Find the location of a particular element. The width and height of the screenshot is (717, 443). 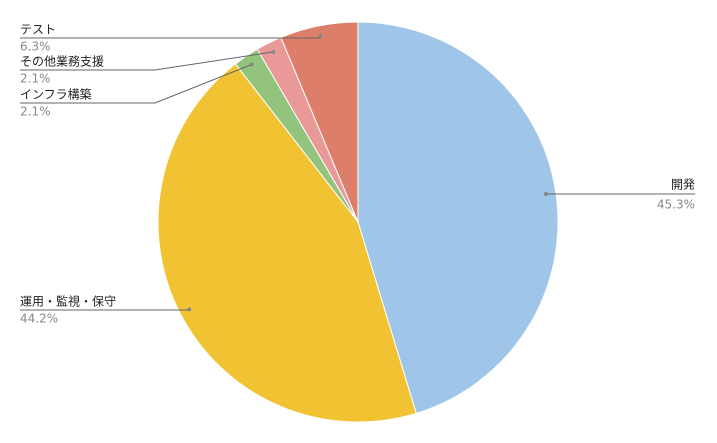

slice-name: インフラ構築 is located at coordinates (56, 94).